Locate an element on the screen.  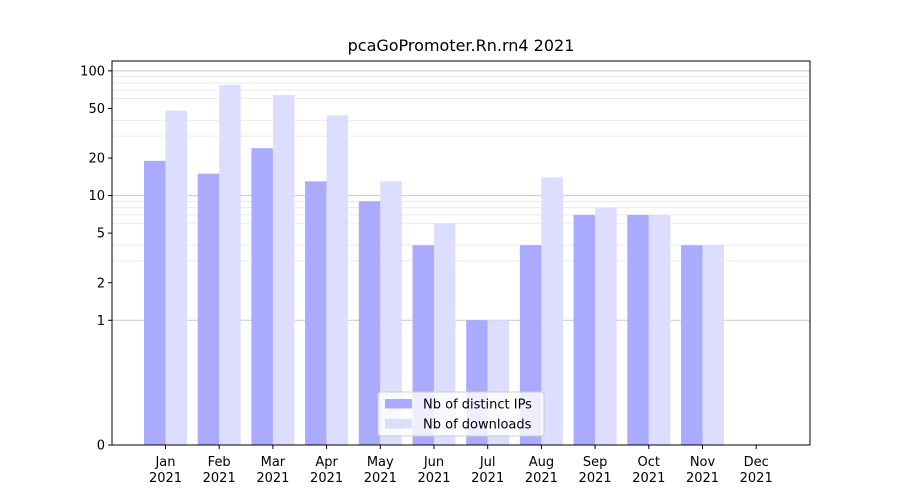
bar-distinct-ips-mar is located at coordinates (262, 296).